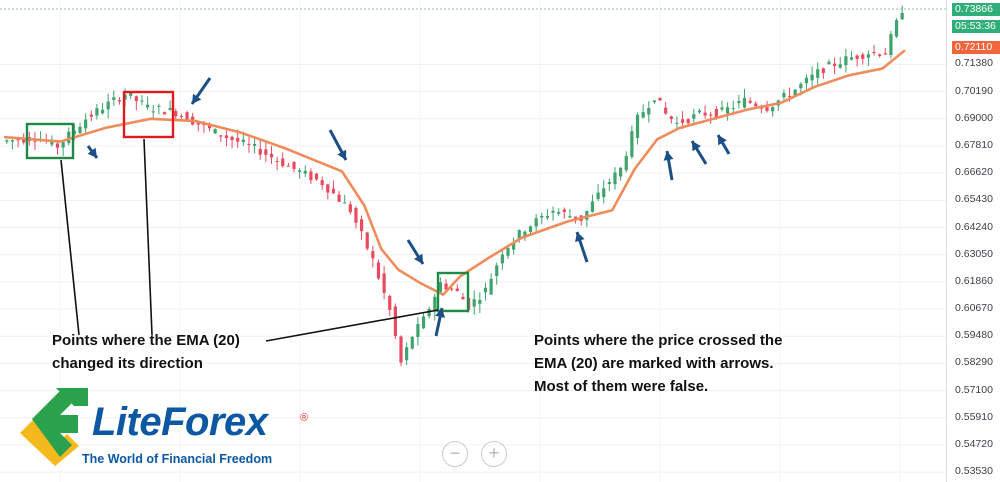 The height and width of the screenshot is (482, 1000). Describe the element at coordinates (974, 199) in the screenshot. I see `y-tick-label: 0.65430` at that location.